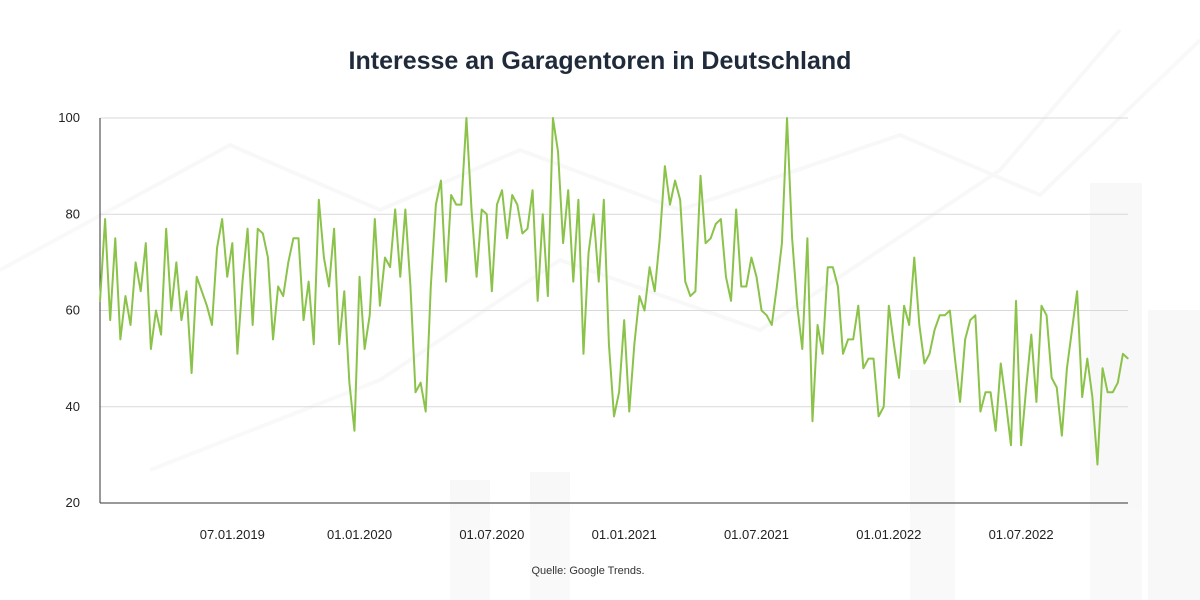 The width and height of the screenshot is (1200, 600). What do you see at coordinates (888, 534) in the screenshot?
I see `x-tick-label: 01.01.2022` at bounding box center [888, 534].